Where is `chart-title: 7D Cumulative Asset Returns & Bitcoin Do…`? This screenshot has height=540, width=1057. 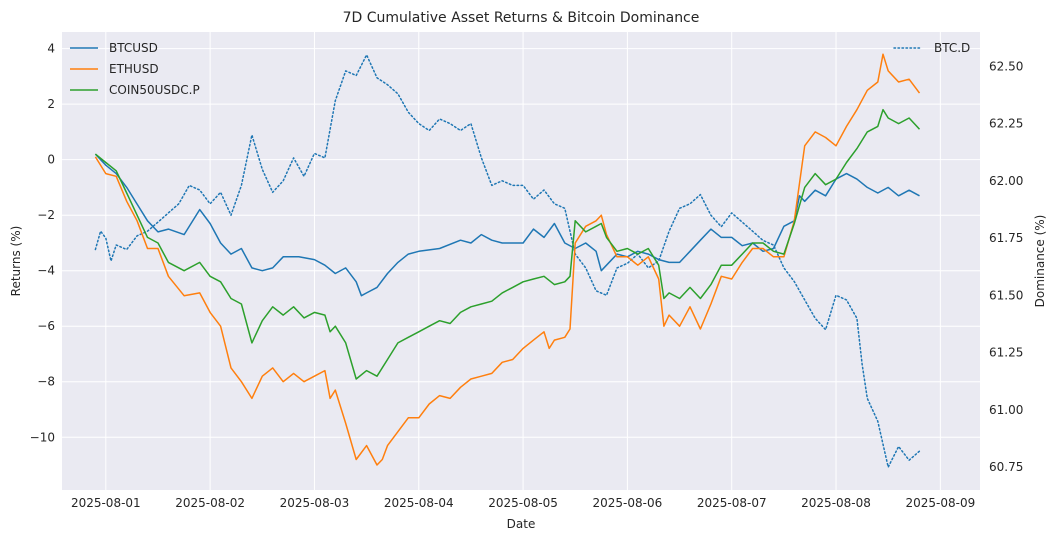 chart-title: 7D Cumulative Asset Returns & Bitcoin Do… is located at coordinates (521, 18).